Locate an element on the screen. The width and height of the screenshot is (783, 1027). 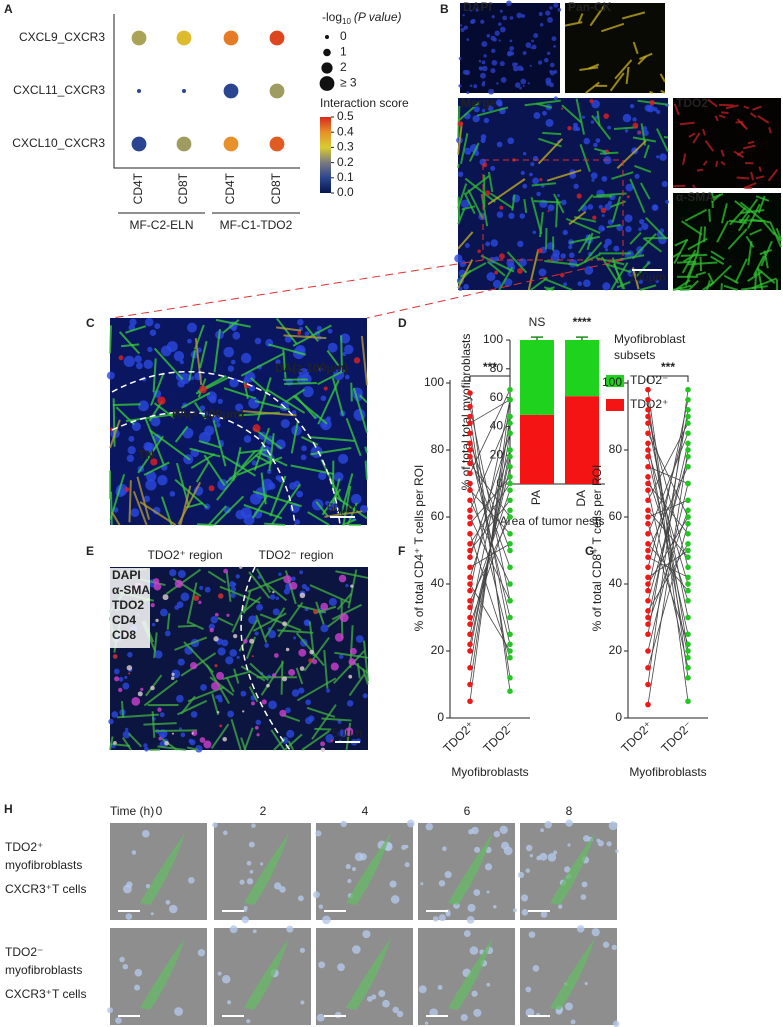
bar-segment is located at coordinates (537, 449).